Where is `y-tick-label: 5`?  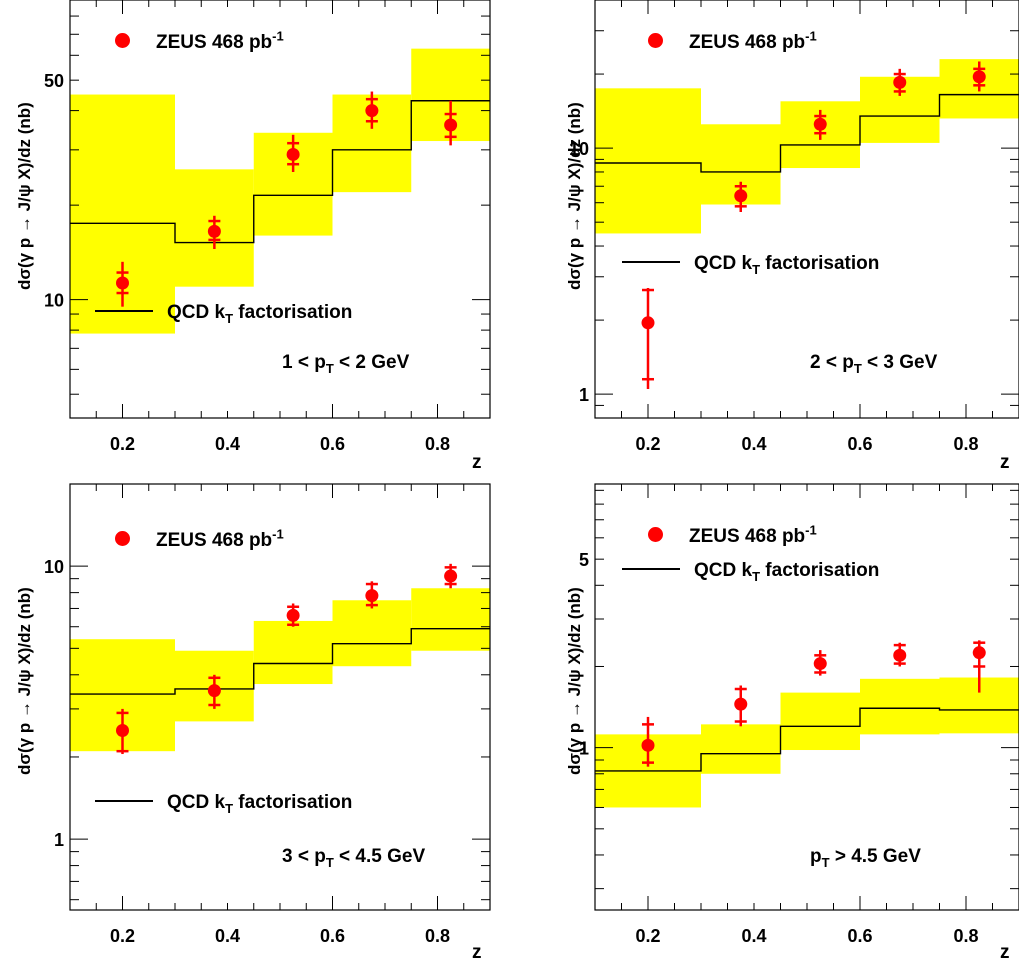 y-tick-label: 5 is located at coordinates (584, 560).